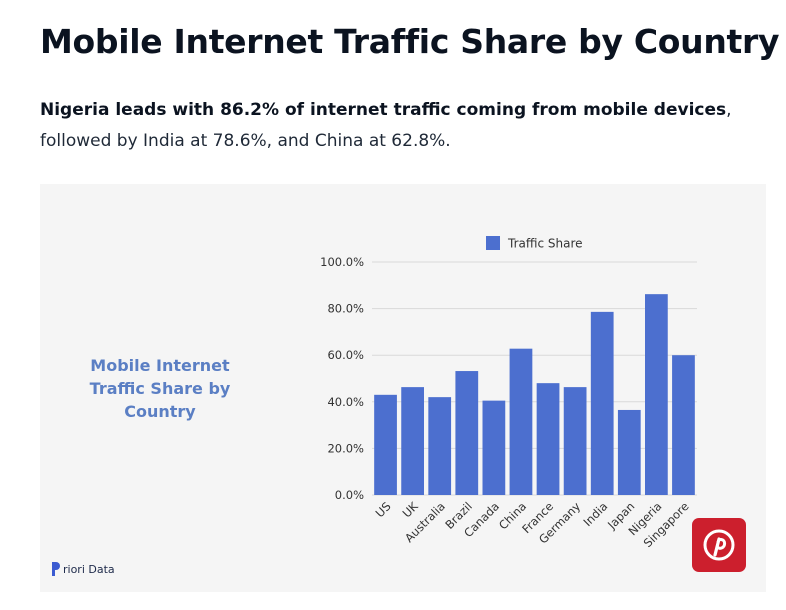 The image size is (786, 610). Describe the element at coordinates (89, 569) in the screenshot. I see `brand-name: riori Data` at that location.